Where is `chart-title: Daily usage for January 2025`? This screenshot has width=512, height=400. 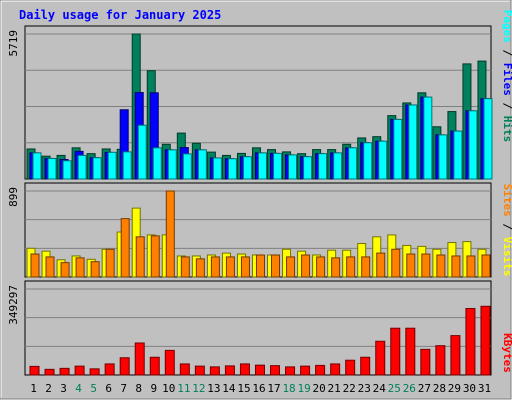 chart-title: Daily usage for January 2025 is located at coordinates (120, 15).